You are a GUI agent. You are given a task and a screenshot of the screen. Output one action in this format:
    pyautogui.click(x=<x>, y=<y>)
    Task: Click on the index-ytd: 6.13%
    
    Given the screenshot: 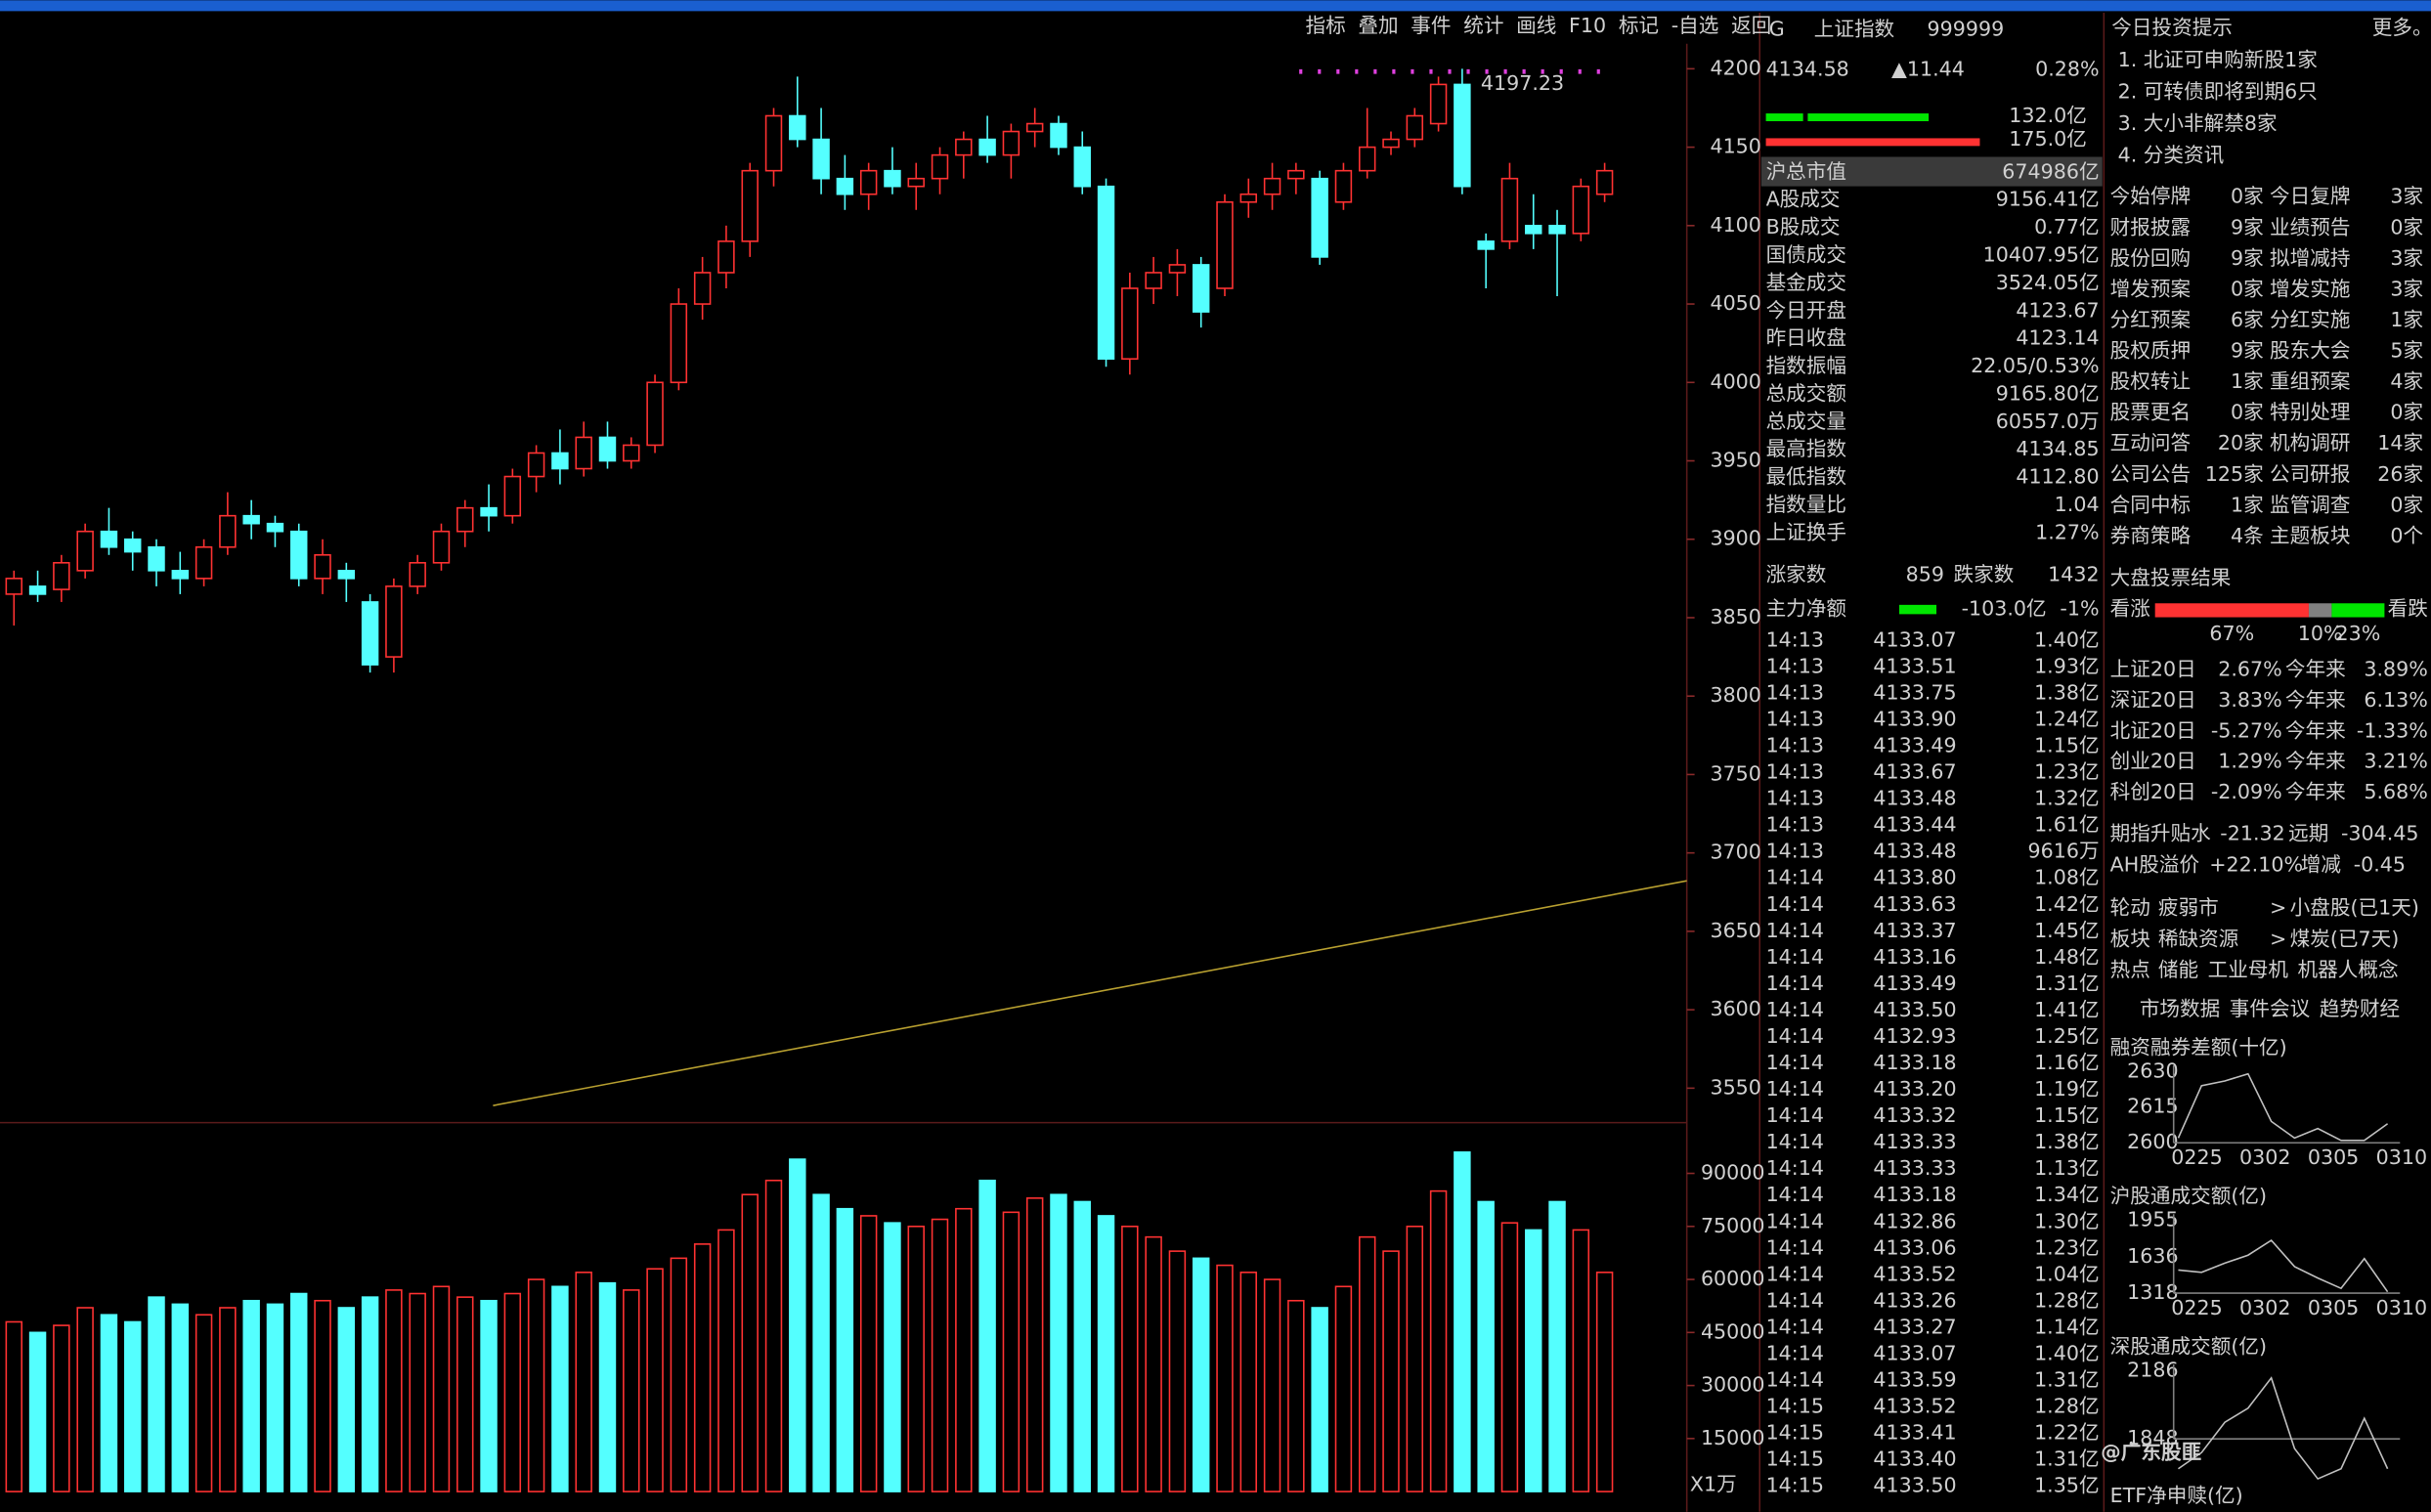 What is the action you would take?
    pyautogui.click(x=2395, y=700)
    